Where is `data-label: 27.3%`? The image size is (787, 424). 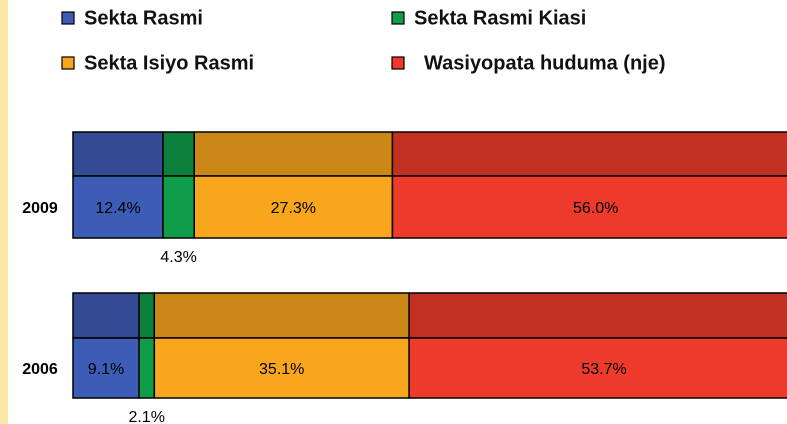 data-label: 27.3% is located at coordinates (293, 208).